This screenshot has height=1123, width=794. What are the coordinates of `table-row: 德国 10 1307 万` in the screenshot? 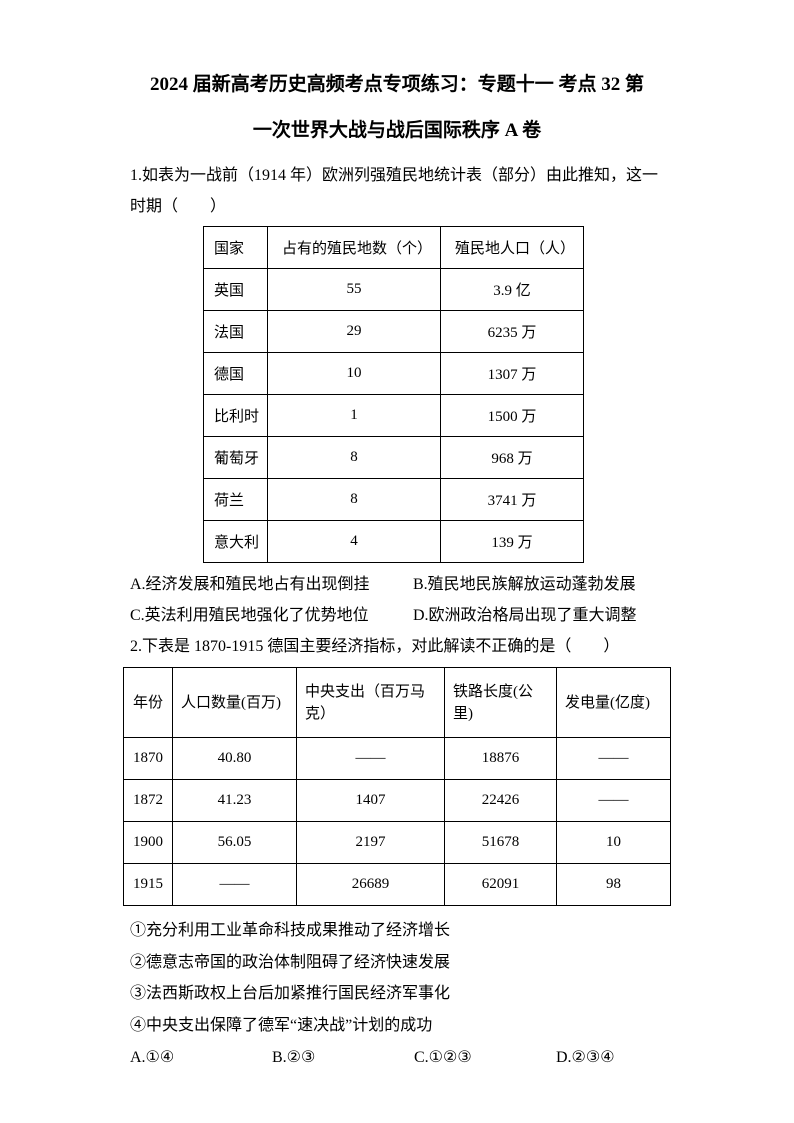 It's located at (393, 373).